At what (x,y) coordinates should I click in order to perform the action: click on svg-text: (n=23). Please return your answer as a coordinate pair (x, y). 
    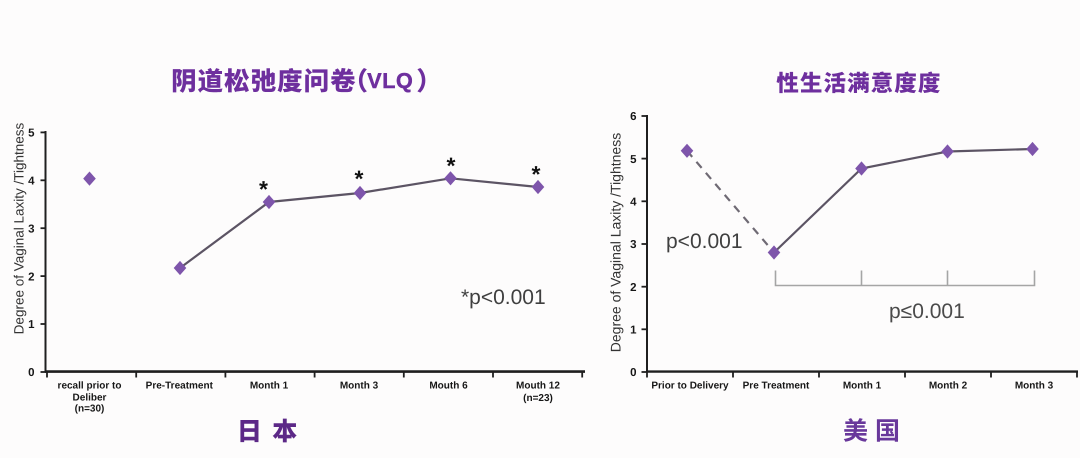
    Looking at the image, I should click on (538, 398).